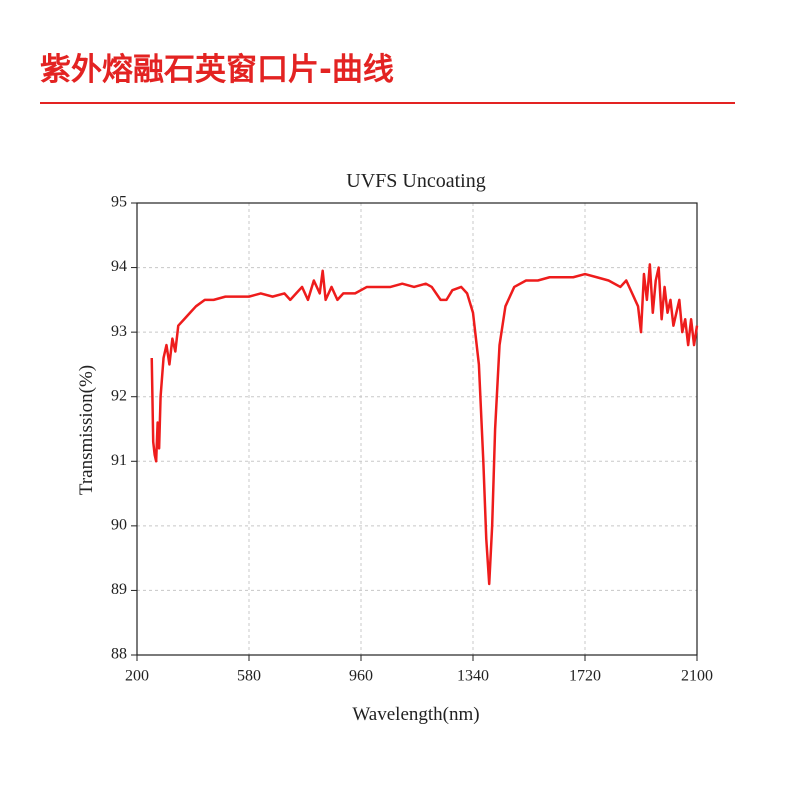  I want to click on x-tick-label: 580, so click(249, 676).